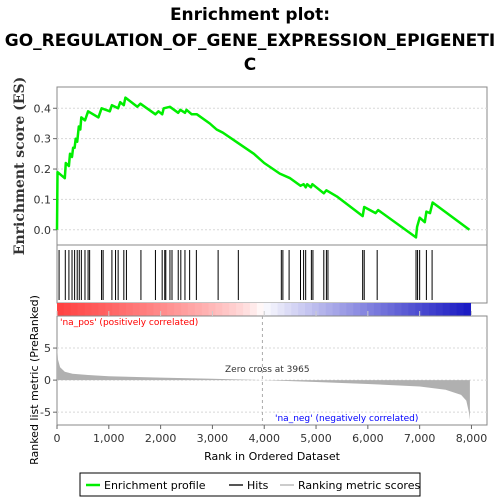 This screenshot has height=500, width=500. I want to click on es-tick-label: 0.0, so click(43, 230).